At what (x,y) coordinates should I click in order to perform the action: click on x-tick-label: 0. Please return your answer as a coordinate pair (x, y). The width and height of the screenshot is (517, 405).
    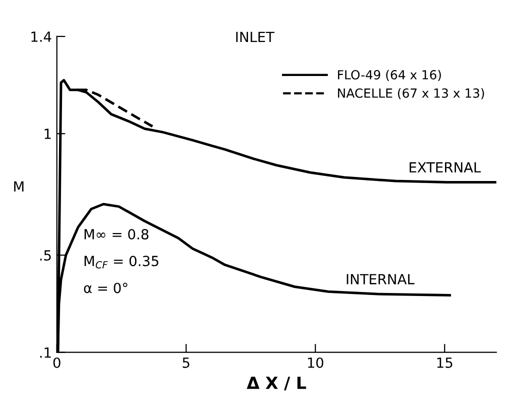
    Looking at the image, I should click on (56, 362).